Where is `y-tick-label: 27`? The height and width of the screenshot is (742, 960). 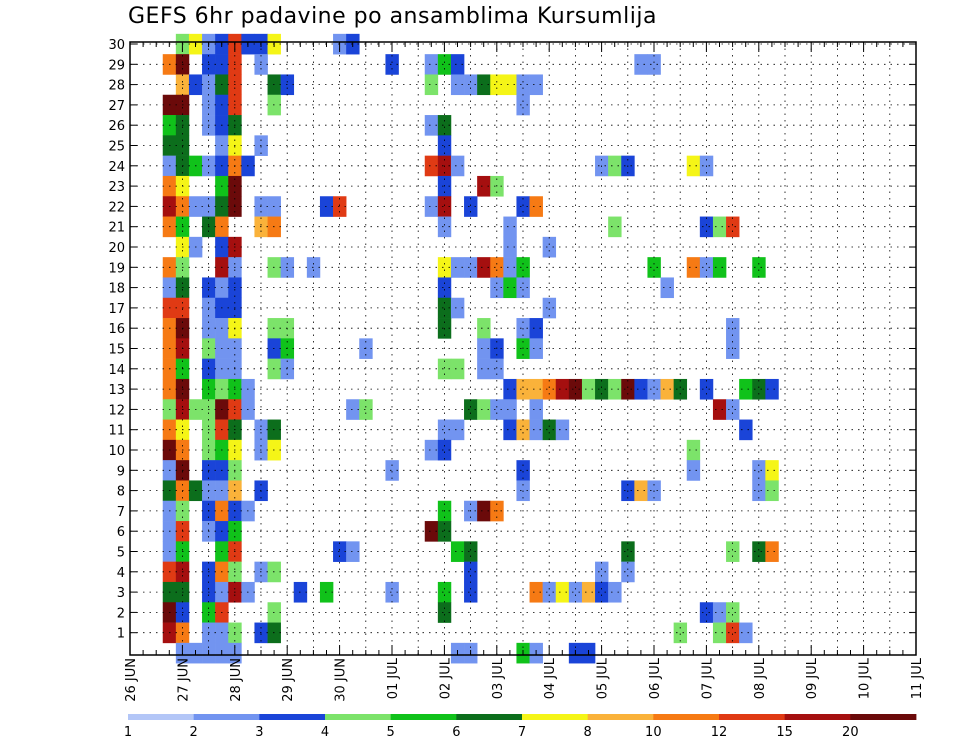
y-tick-label: 27 is located at coordinates (116, 106).